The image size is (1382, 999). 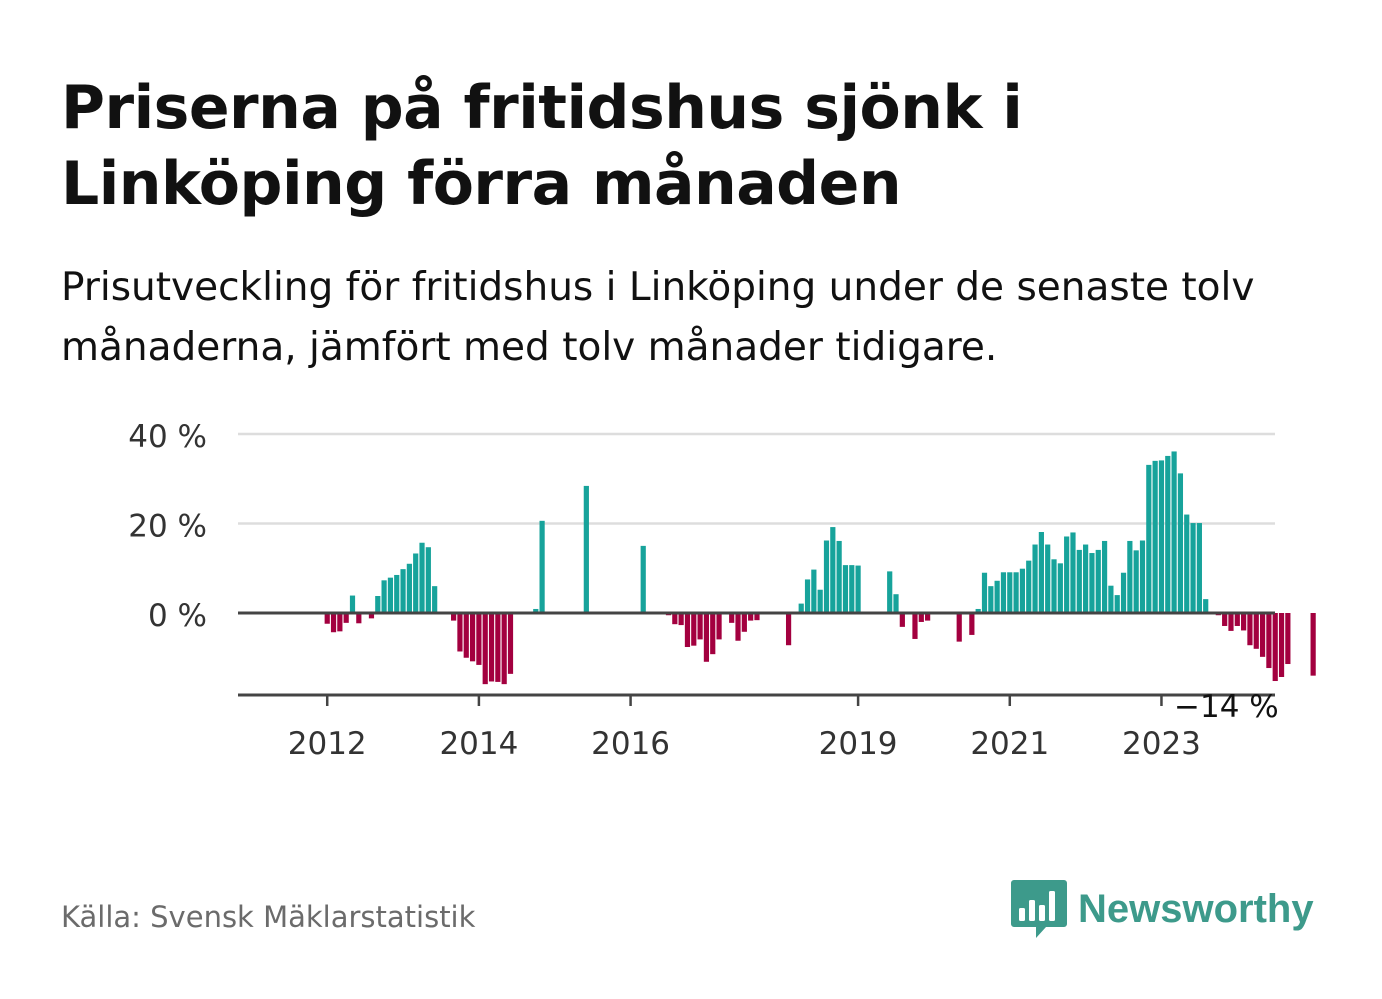 I want to click on gridlines, so click(x=756, y=478).